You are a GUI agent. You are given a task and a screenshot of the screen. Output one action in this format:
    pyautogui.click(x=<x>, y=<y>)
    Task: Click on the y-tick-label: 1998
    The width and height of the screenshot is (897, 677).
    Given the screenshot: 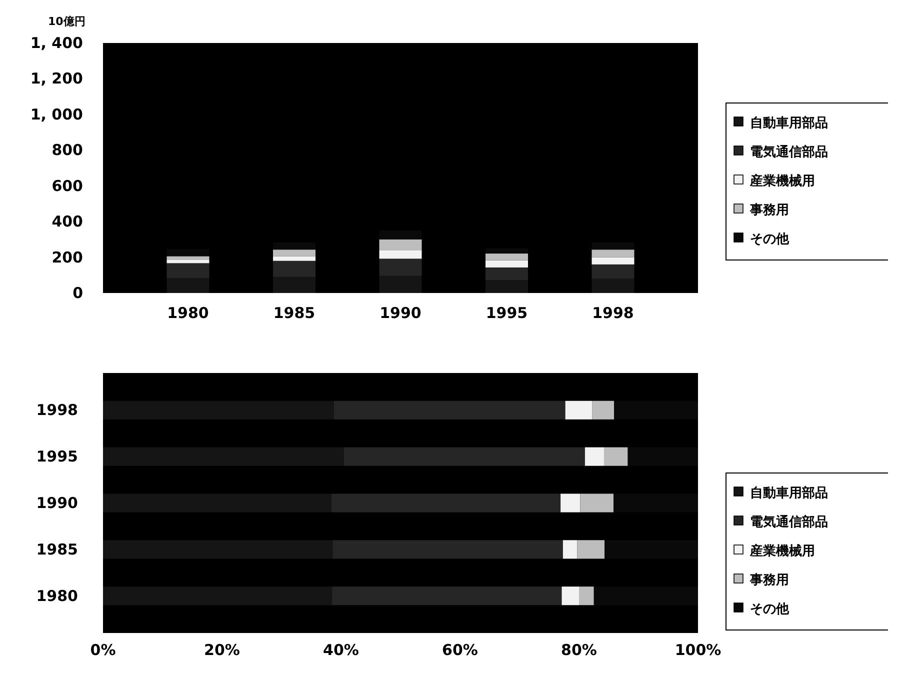 What is the action you would take?
    pyautogui.click(x=57, y=410)
    